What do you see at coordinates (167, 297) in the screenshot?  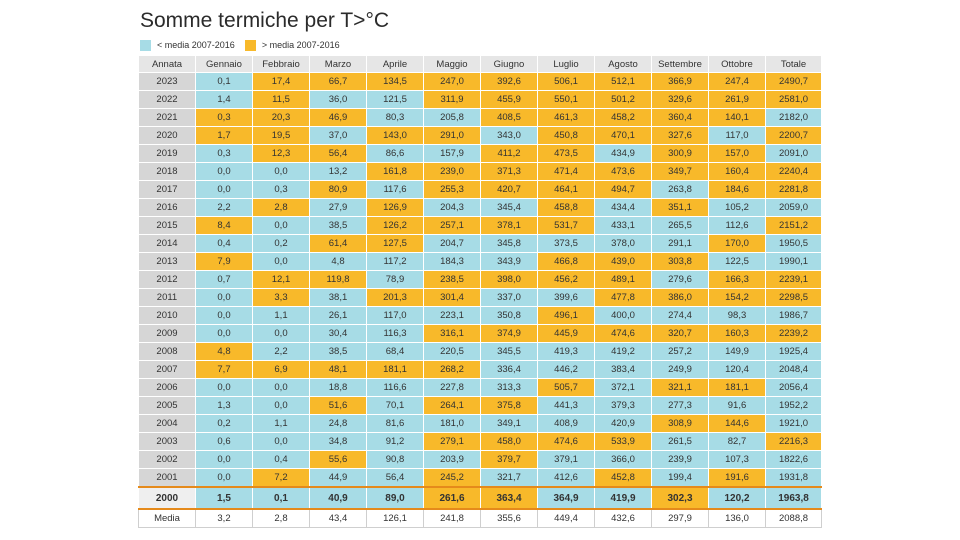 I see `year-cell: 2011` at bounding box center [167, 297].